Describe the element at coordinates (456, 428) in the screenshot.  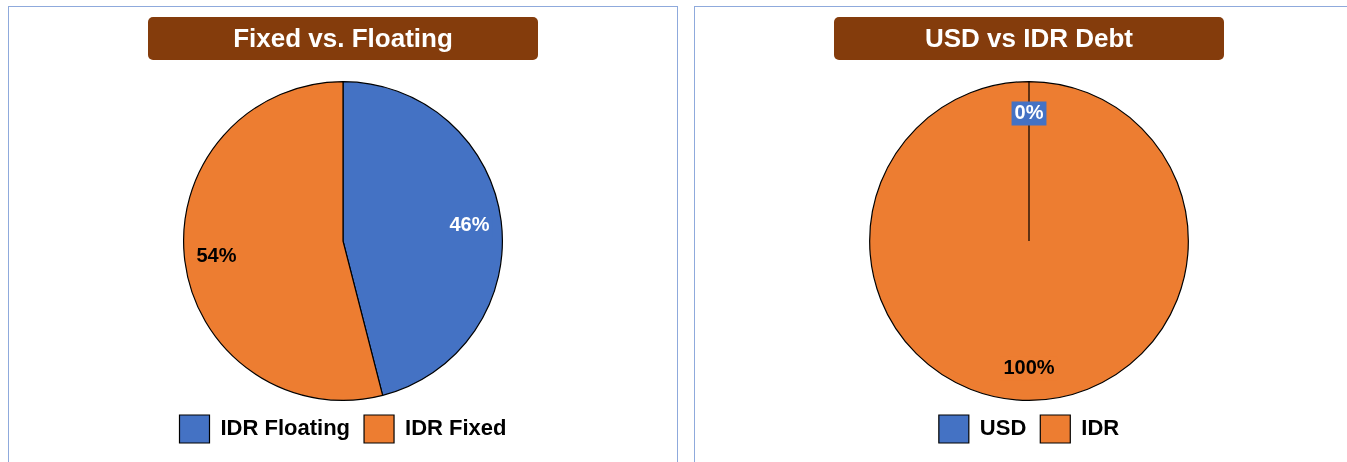
I see `legend-label: IDR Fixed` at that location.